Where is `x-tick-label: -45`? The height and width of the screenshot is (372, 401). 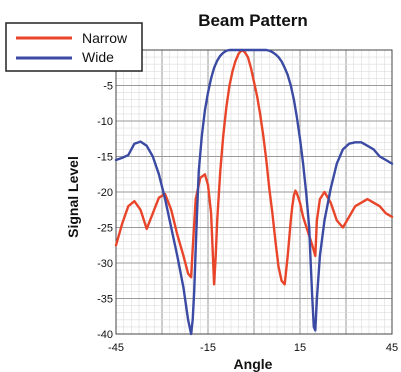
x-tick-label: -45 is located at coordinates (116, 348).